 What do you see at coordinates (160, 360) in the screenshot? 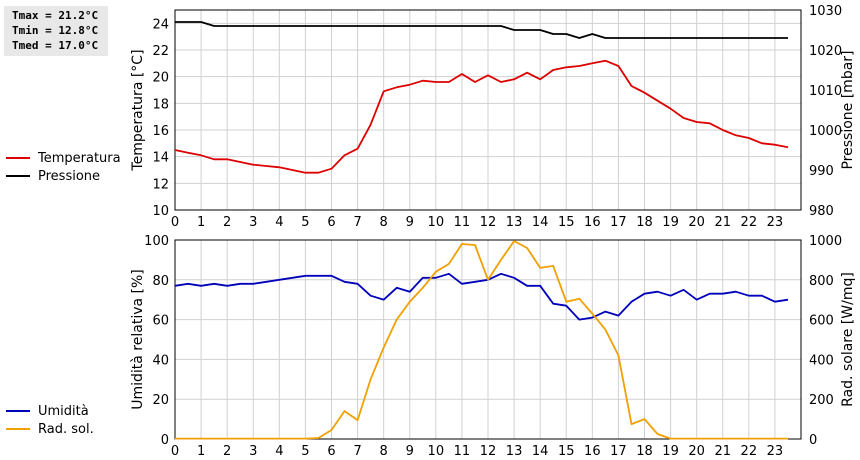
I see `y-tick-label: 40` at bounding box center [160, 360].